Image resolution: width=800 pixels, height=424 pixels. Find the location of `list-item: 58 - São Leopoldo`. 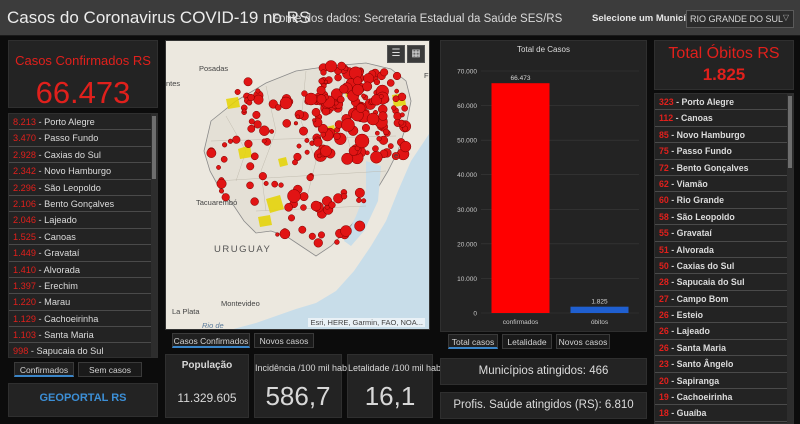

list-item: 58 - São Leopoldo is located at coordinates (722, 217).